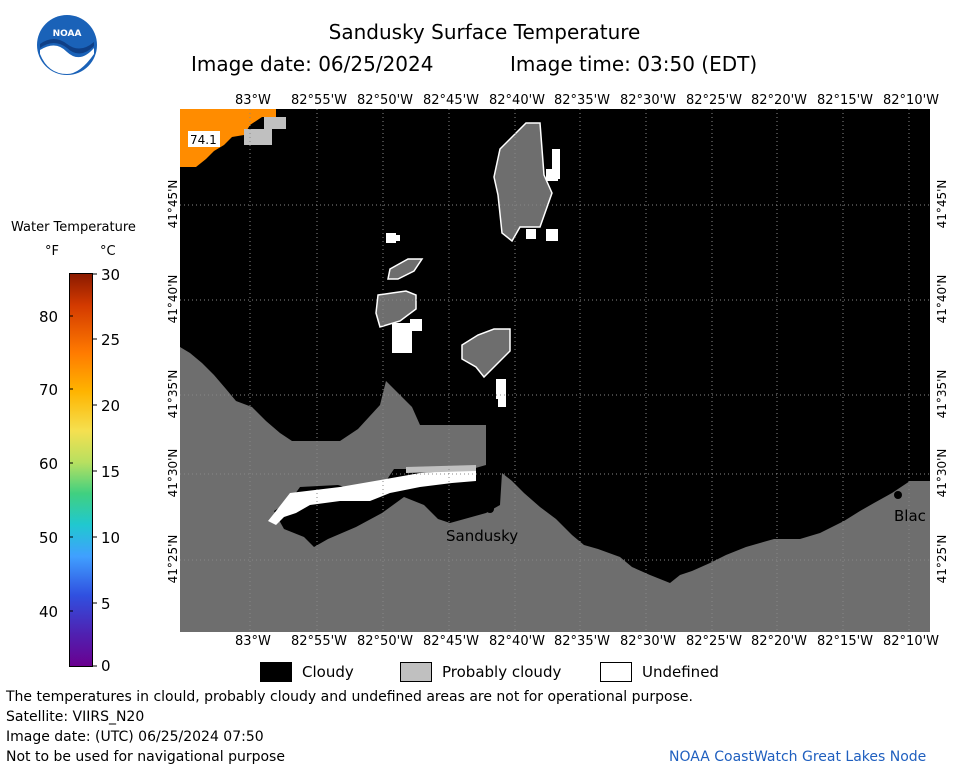  Describe the element at coordinates (111, 538) in the screenshot. I see `c-tick: 10` at that location.